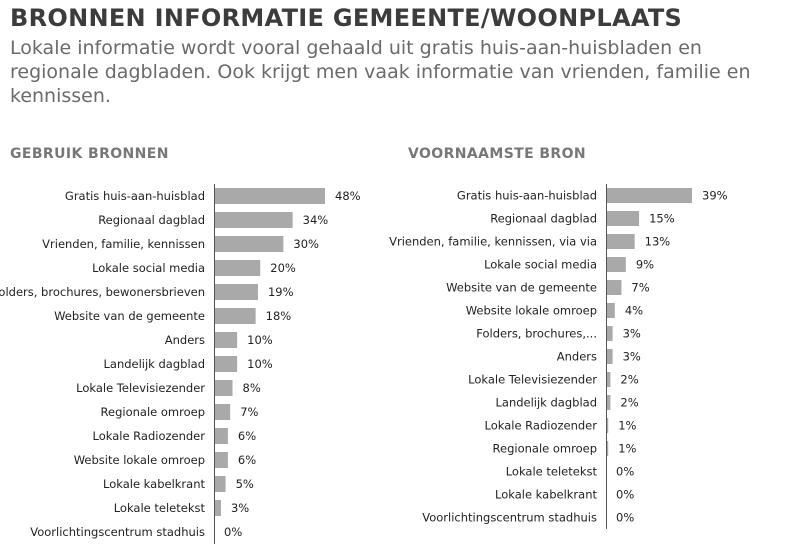 Image resolution: width=798 pixels, height=547 pixels. What do you see at coordinates (715, 196) in the screenshot?
I see `value-label-gratis-huis-aan-huisblad: 39%` at bounding box center [715, 196].